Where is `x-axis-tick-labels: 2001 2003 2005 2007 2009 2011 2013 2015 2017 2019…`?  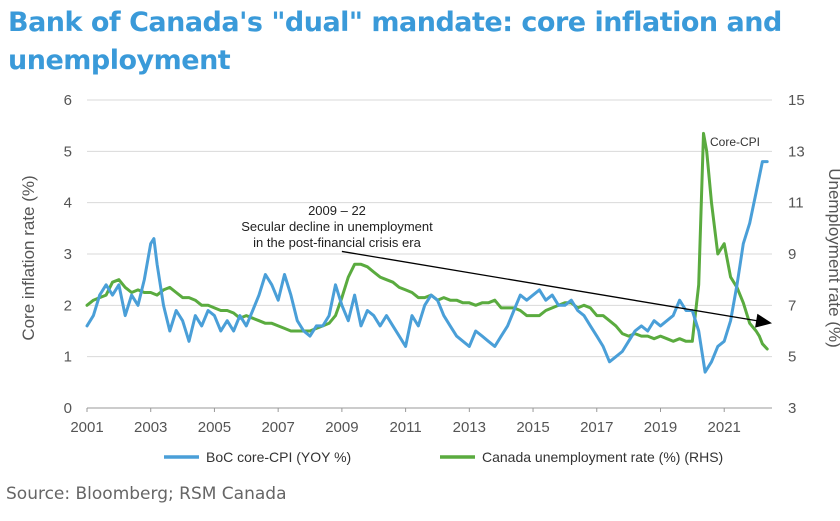
x-axis-tick-labels: 2001 2003 2005 2007 2009 2011 2013 2015 2017 2019… is located at coordinates (405, 422).